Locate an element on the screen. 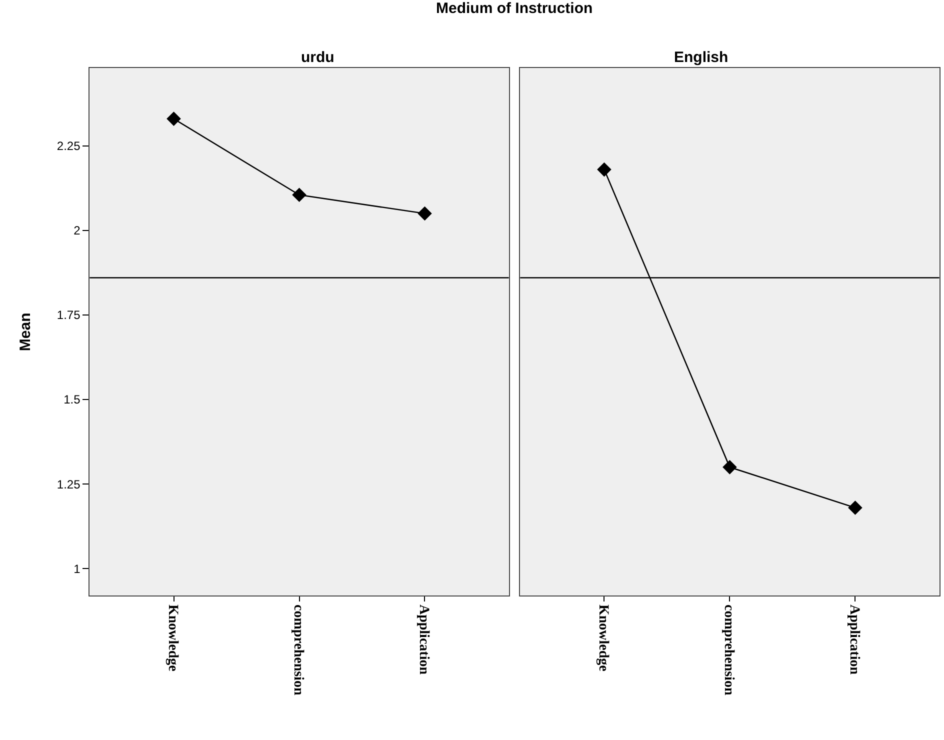 The image size is (944, 740). y-tick-label: 2.25 is located at coordinates (68, 146).